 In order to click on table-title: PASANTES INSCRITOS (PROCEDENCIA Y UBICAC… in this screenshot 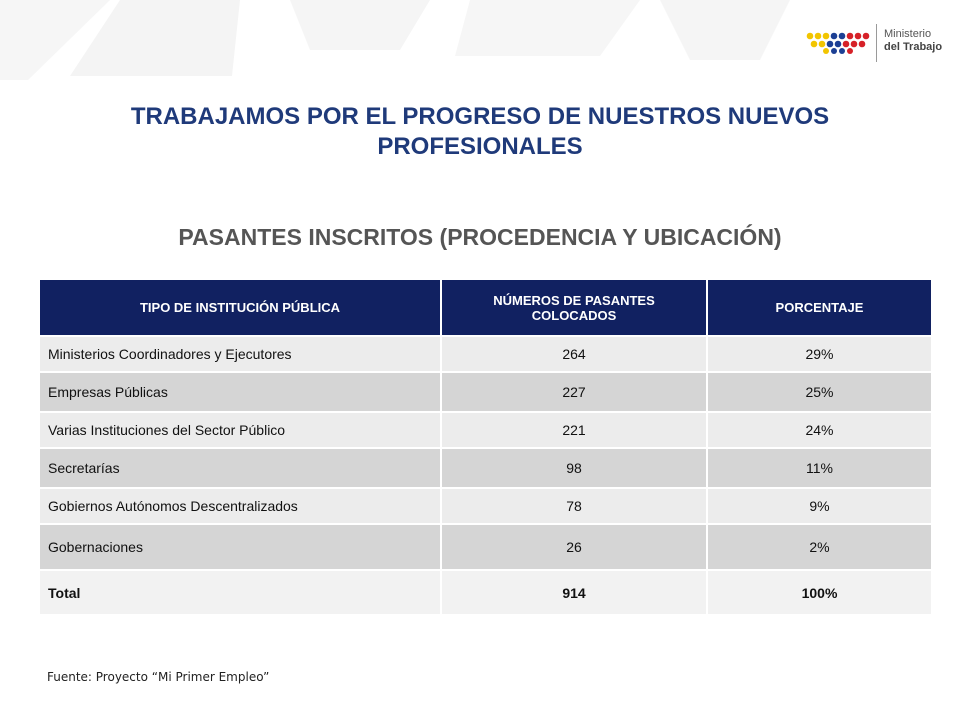, I will do `click(480, 237)`.